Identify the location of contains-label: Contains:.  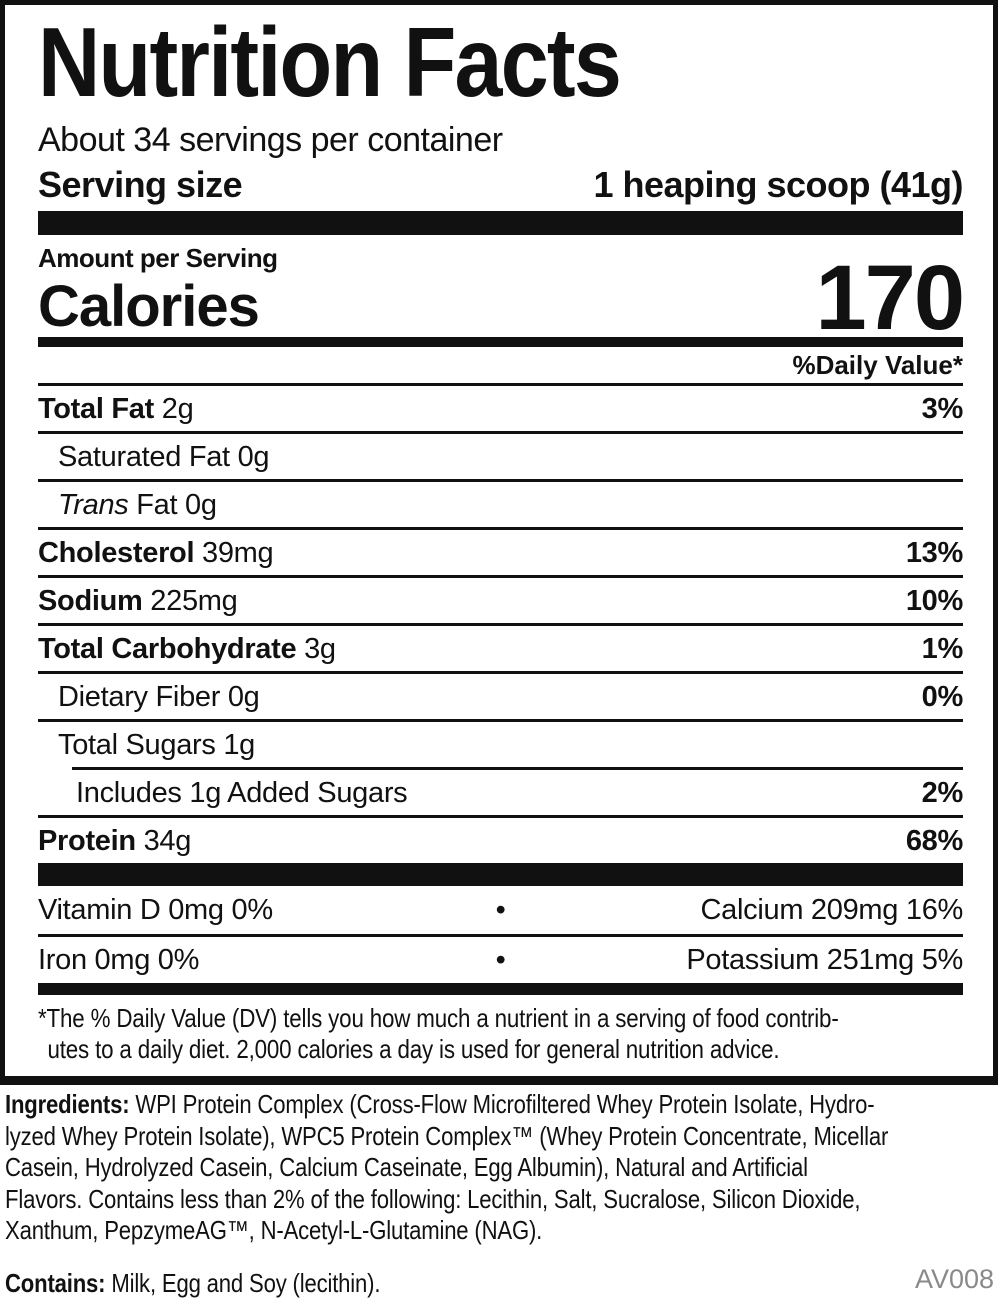
(58, 1282).